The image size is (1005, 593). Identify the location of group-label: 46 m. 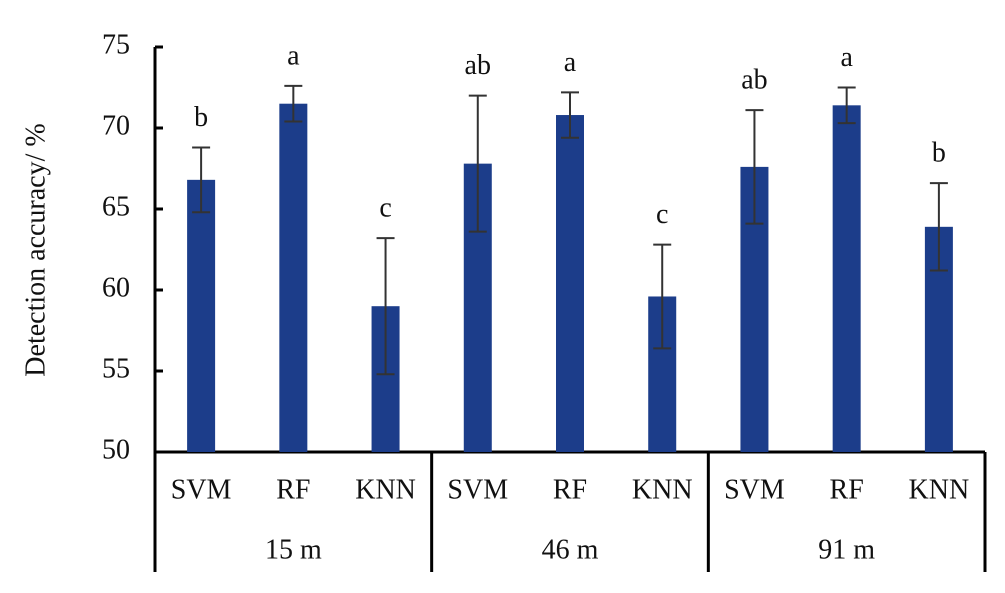
(570, 549).